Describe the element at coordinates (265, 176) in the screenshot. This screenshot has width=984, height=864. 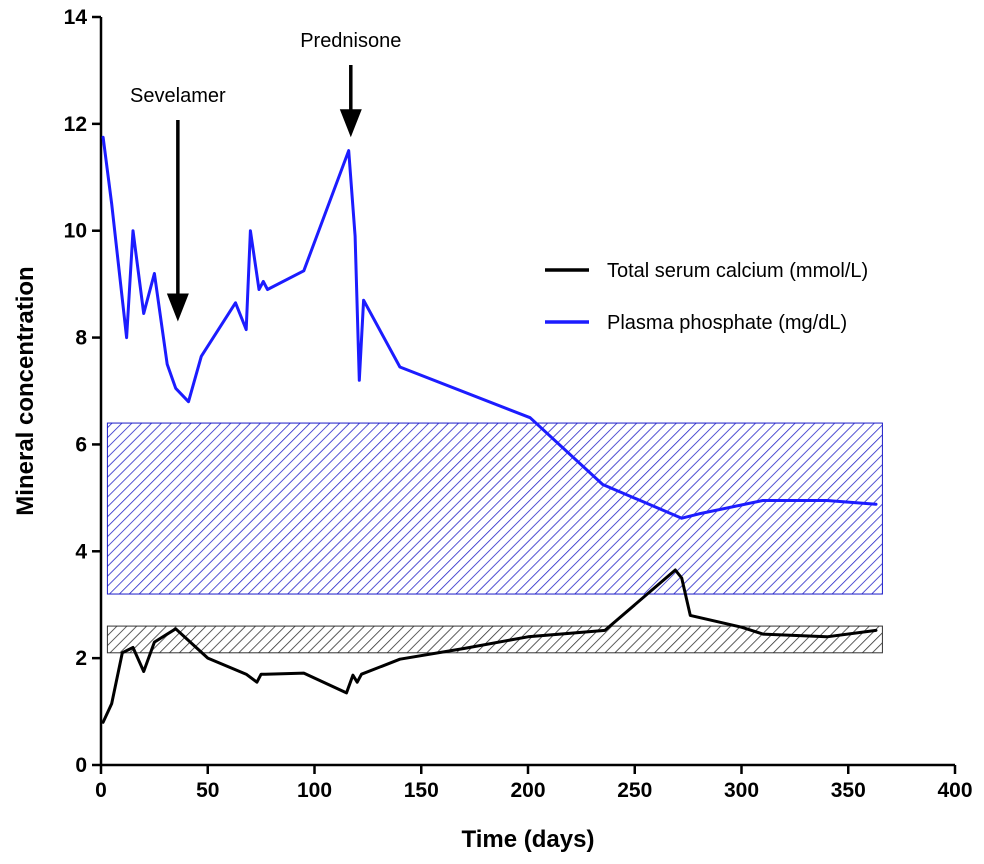
I see `annotations: Sevelamer Prednisone` at that location.